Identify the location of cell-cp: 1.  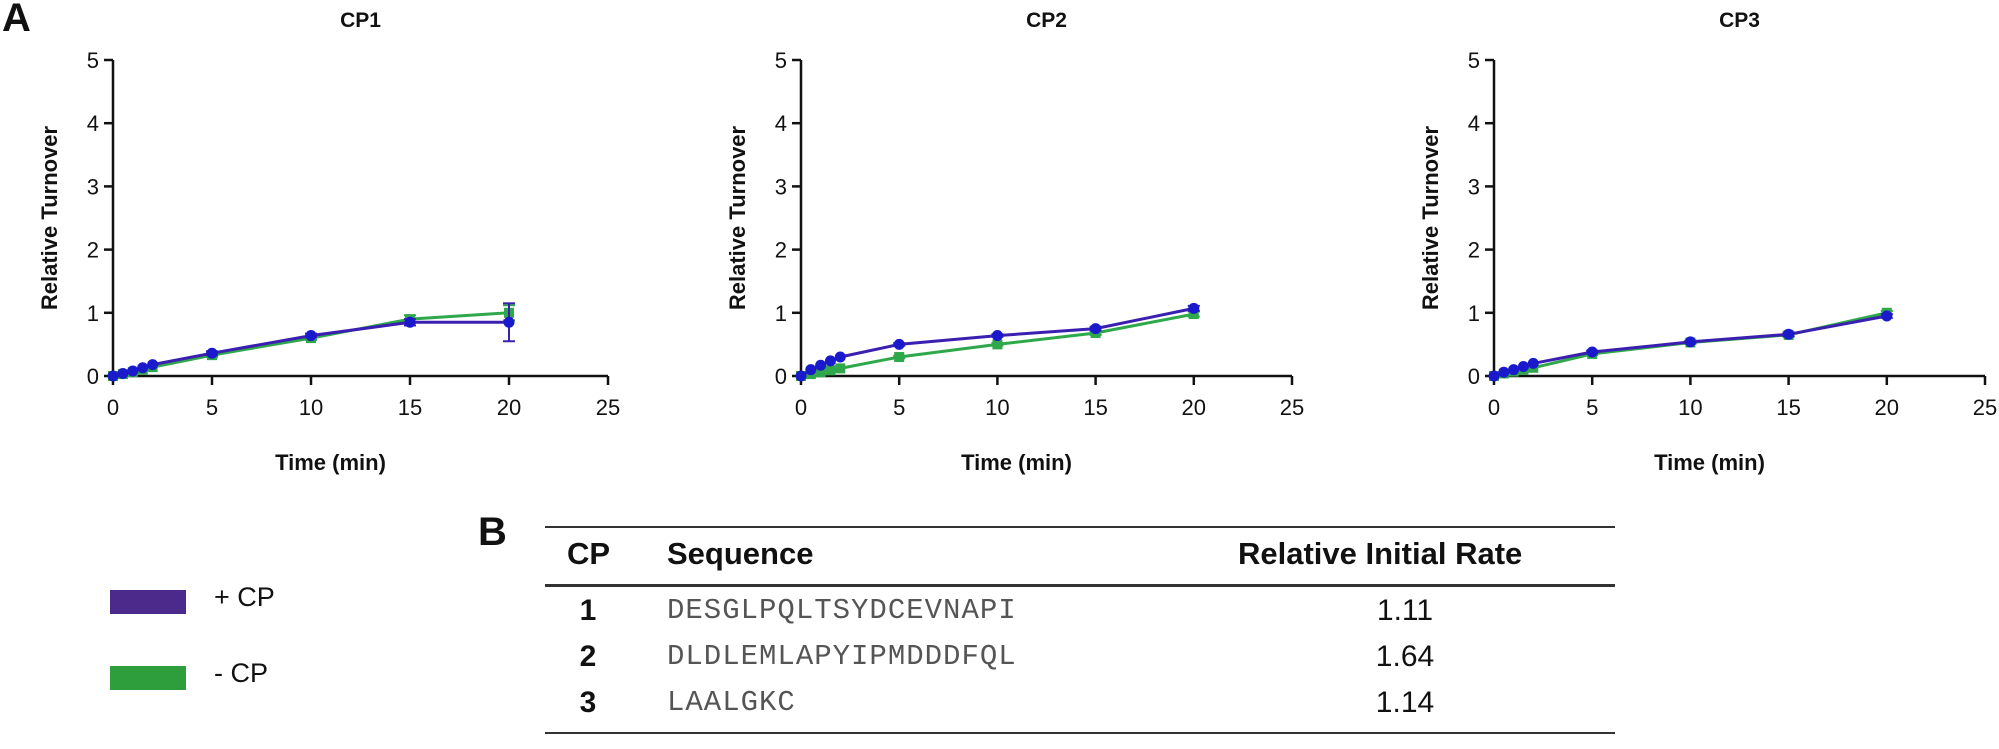
(588, 610).